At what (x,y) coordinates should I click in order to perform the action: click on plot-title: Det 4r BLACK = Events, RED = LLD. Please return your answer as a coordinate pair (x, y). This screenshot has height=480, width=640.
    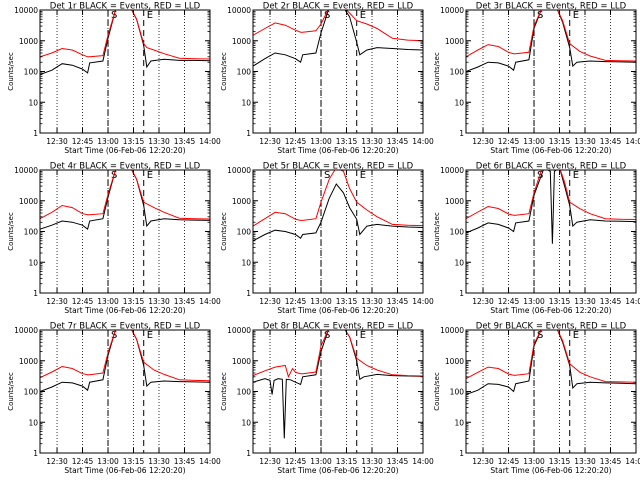
    Looking at the image, I should click on (125, 167).